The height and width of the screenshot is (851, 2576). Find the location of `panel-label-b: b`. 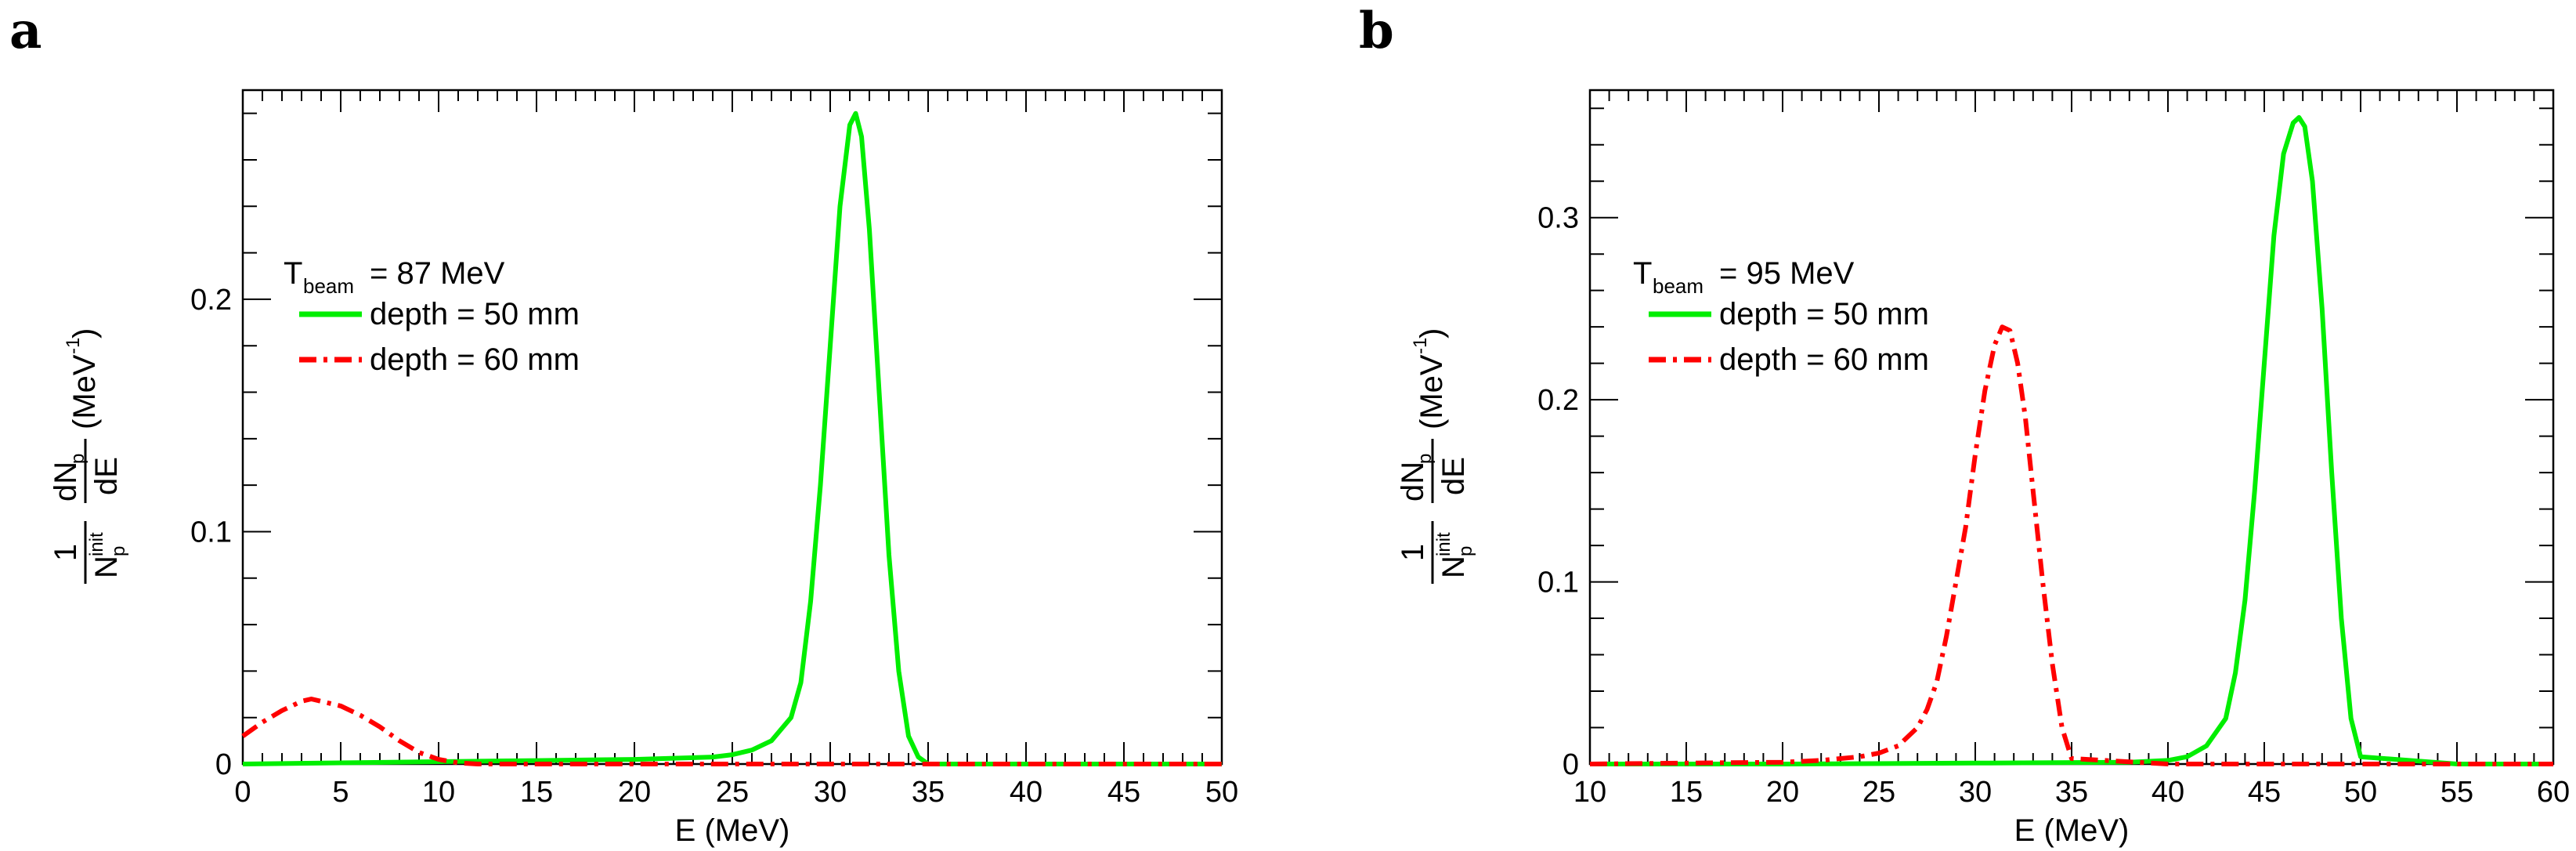

panel-label-b: b is located at coordinates (1376, 31).